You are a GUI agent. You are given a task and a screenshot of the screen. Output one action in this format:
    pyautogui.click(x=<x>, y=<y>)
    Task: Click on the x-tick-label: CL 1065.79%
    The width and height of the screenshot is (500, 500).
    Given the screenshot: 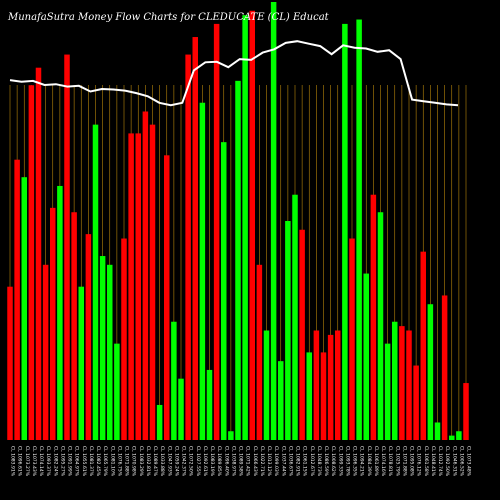 What is the action you would take?
    pyautogui.click(x=105, y=461)
    